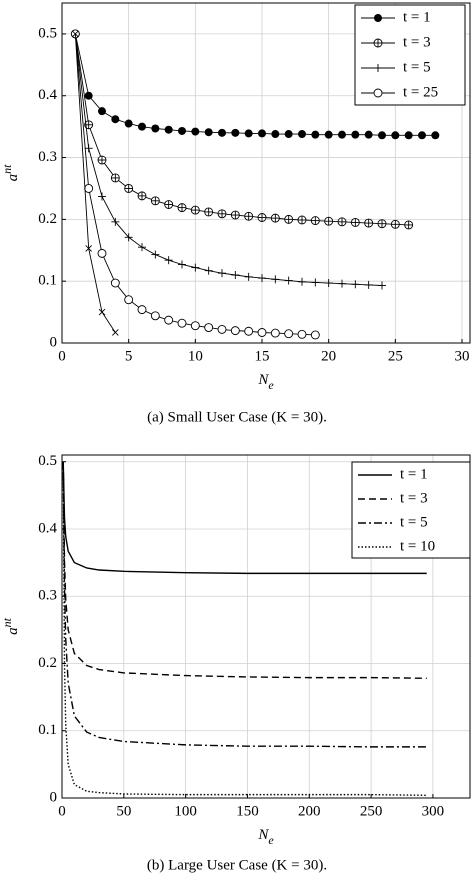  What do you see at coordinates (7, 622) in the screenshot?
I see `y-label-sup: nt` at bounding box center [7, 622].